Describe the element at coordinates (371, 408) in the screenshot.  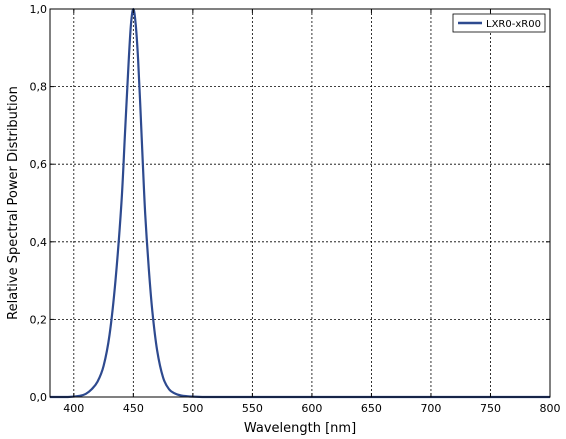
I see `x-tick-label-5: 650` at that location.